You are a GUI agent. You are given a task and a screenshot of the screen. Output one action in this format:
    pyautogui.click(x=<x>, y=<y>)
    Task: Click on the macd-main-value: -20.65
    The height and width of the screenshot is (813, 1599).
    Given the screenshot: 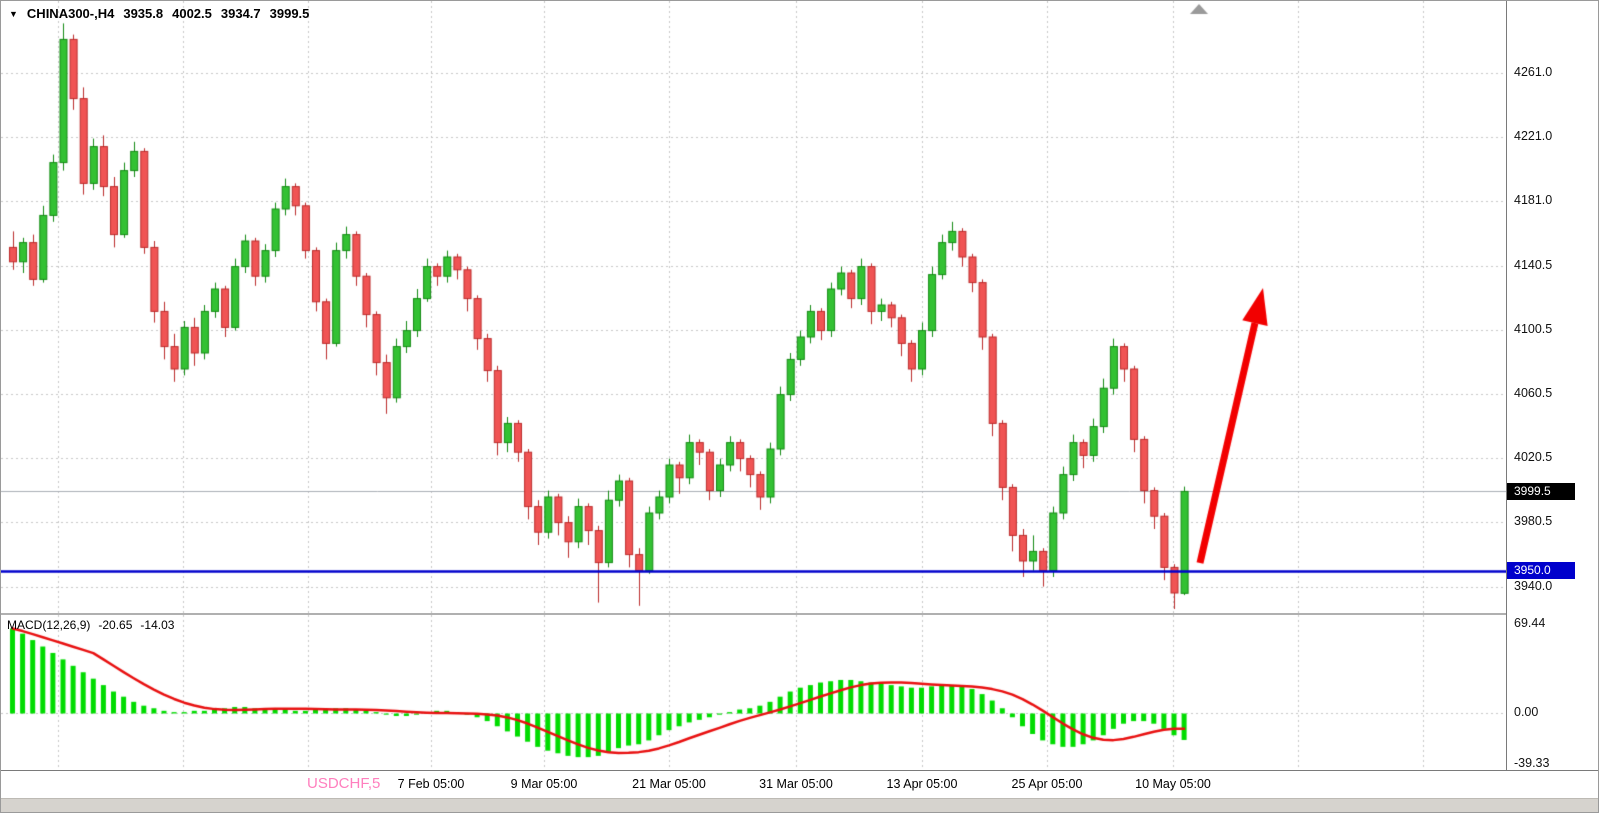 What is the action you would take?
    pyautogui.click(x=115, y=625)
    